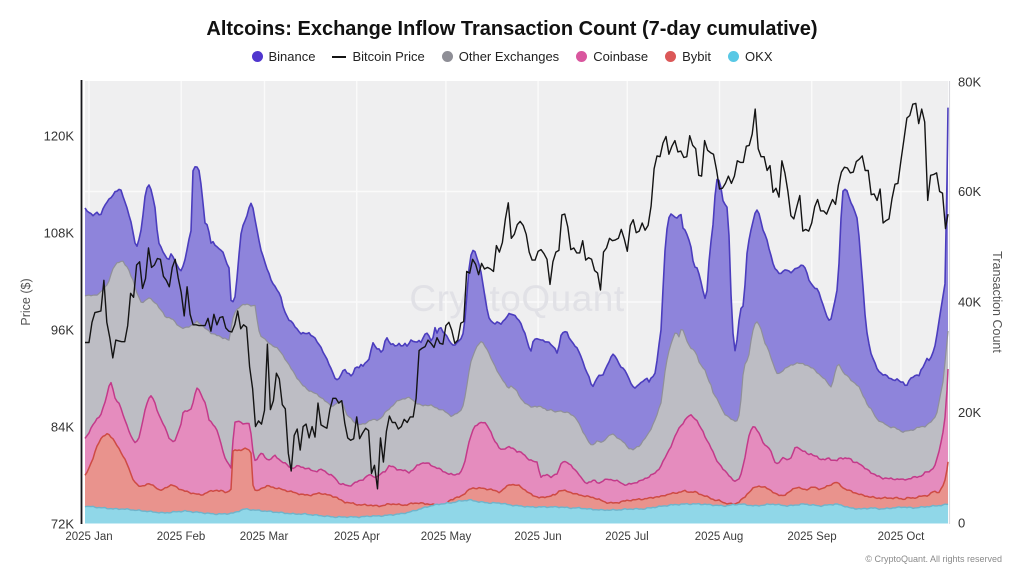 The image size is (1024, 576). Describe the element at coordinates (933, 559) in the screenshot. I see `svg-text:© CryptoQuant. All rights rese: © CryptoQuant. All rights reserved` at that location.